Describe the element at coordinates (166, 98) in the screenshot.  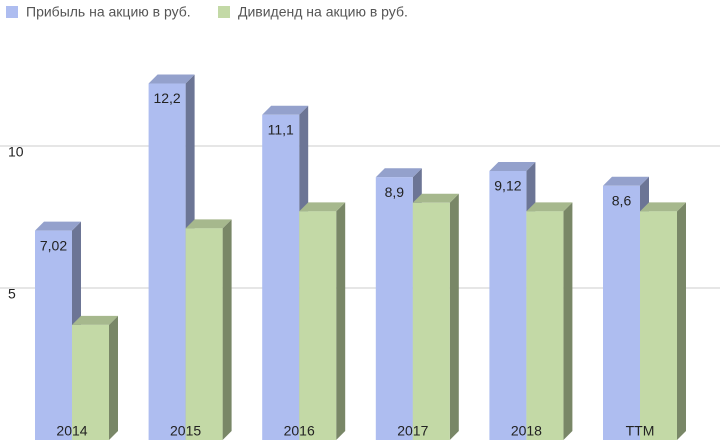
I see `value-label: 12,2` at that location.